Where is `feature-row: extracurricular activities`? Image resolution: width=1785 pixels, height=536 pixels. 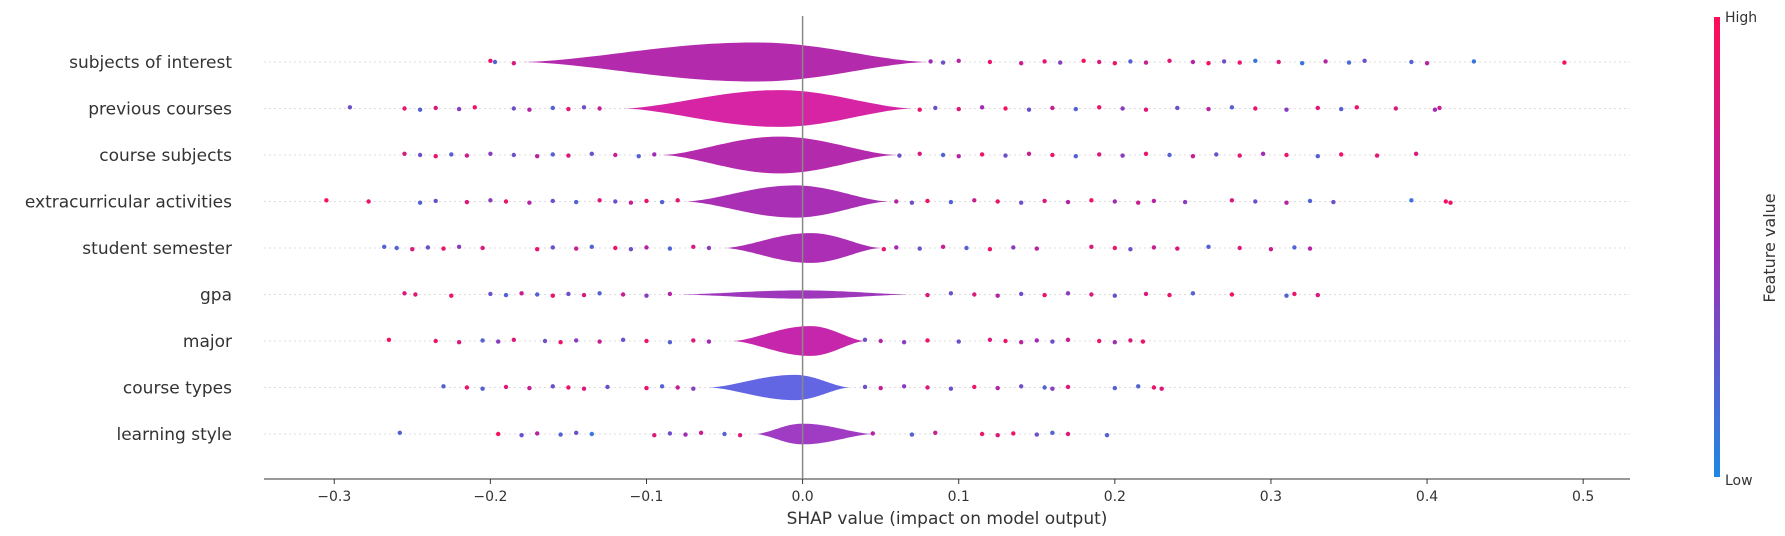 feature-row: extracurricular activities is located at coordinates (827, 201).